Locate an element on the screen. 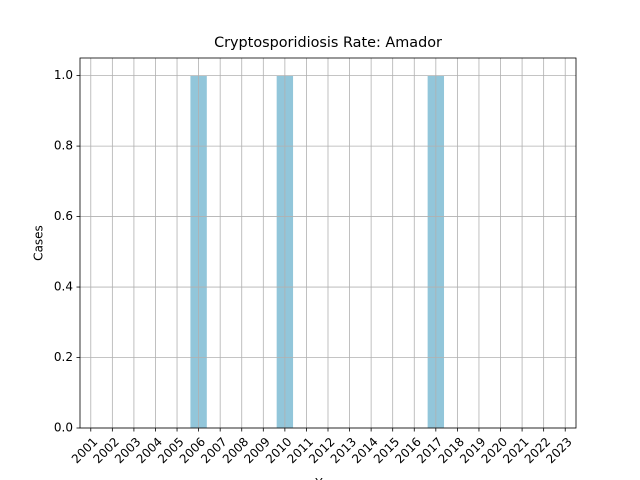  chart-title: Cryptosporidiosis Rate: Amador is located at coordinates (328, 43).